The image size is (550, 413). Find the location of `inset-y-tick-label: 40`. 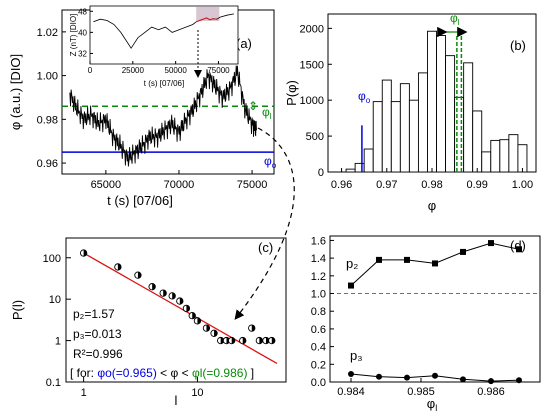

inset-y-tick-label: 40 is located at coordinates (82, 32).